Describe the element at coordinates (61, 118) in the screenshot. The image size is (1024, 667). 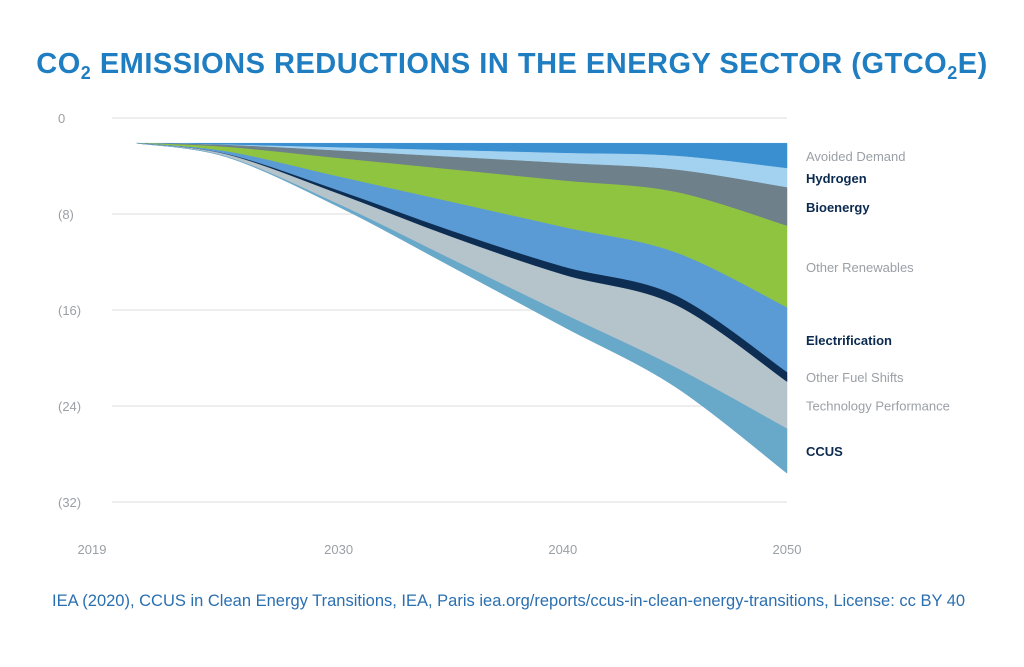
I see `y-tick-label: 0` at that location.